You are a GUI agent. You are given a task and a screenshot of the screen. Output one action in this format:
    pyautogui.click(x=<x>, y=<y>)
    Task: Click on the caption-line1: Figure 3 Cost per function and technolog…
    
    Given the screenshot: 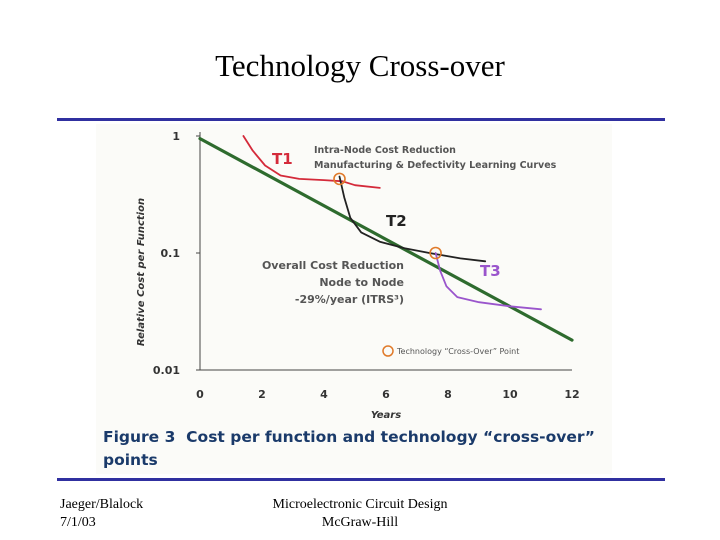 What is the action you would take?
    pyautogui.click(x=363, y=437)
    